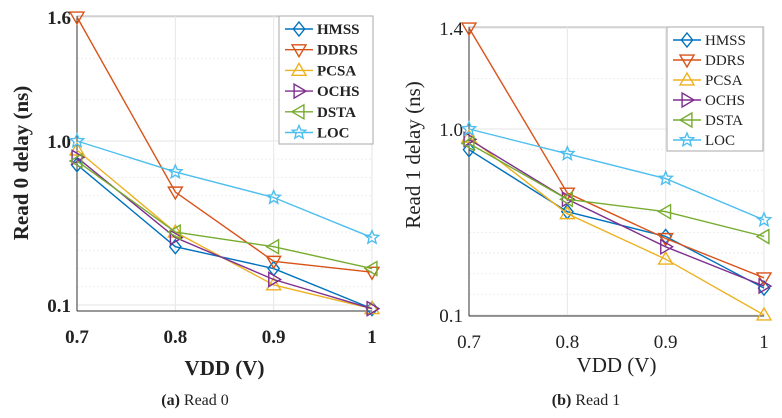 This screenshot has width=782, height=418. I want to click on legend-item-hmss: HMSS, so click(709, 40).